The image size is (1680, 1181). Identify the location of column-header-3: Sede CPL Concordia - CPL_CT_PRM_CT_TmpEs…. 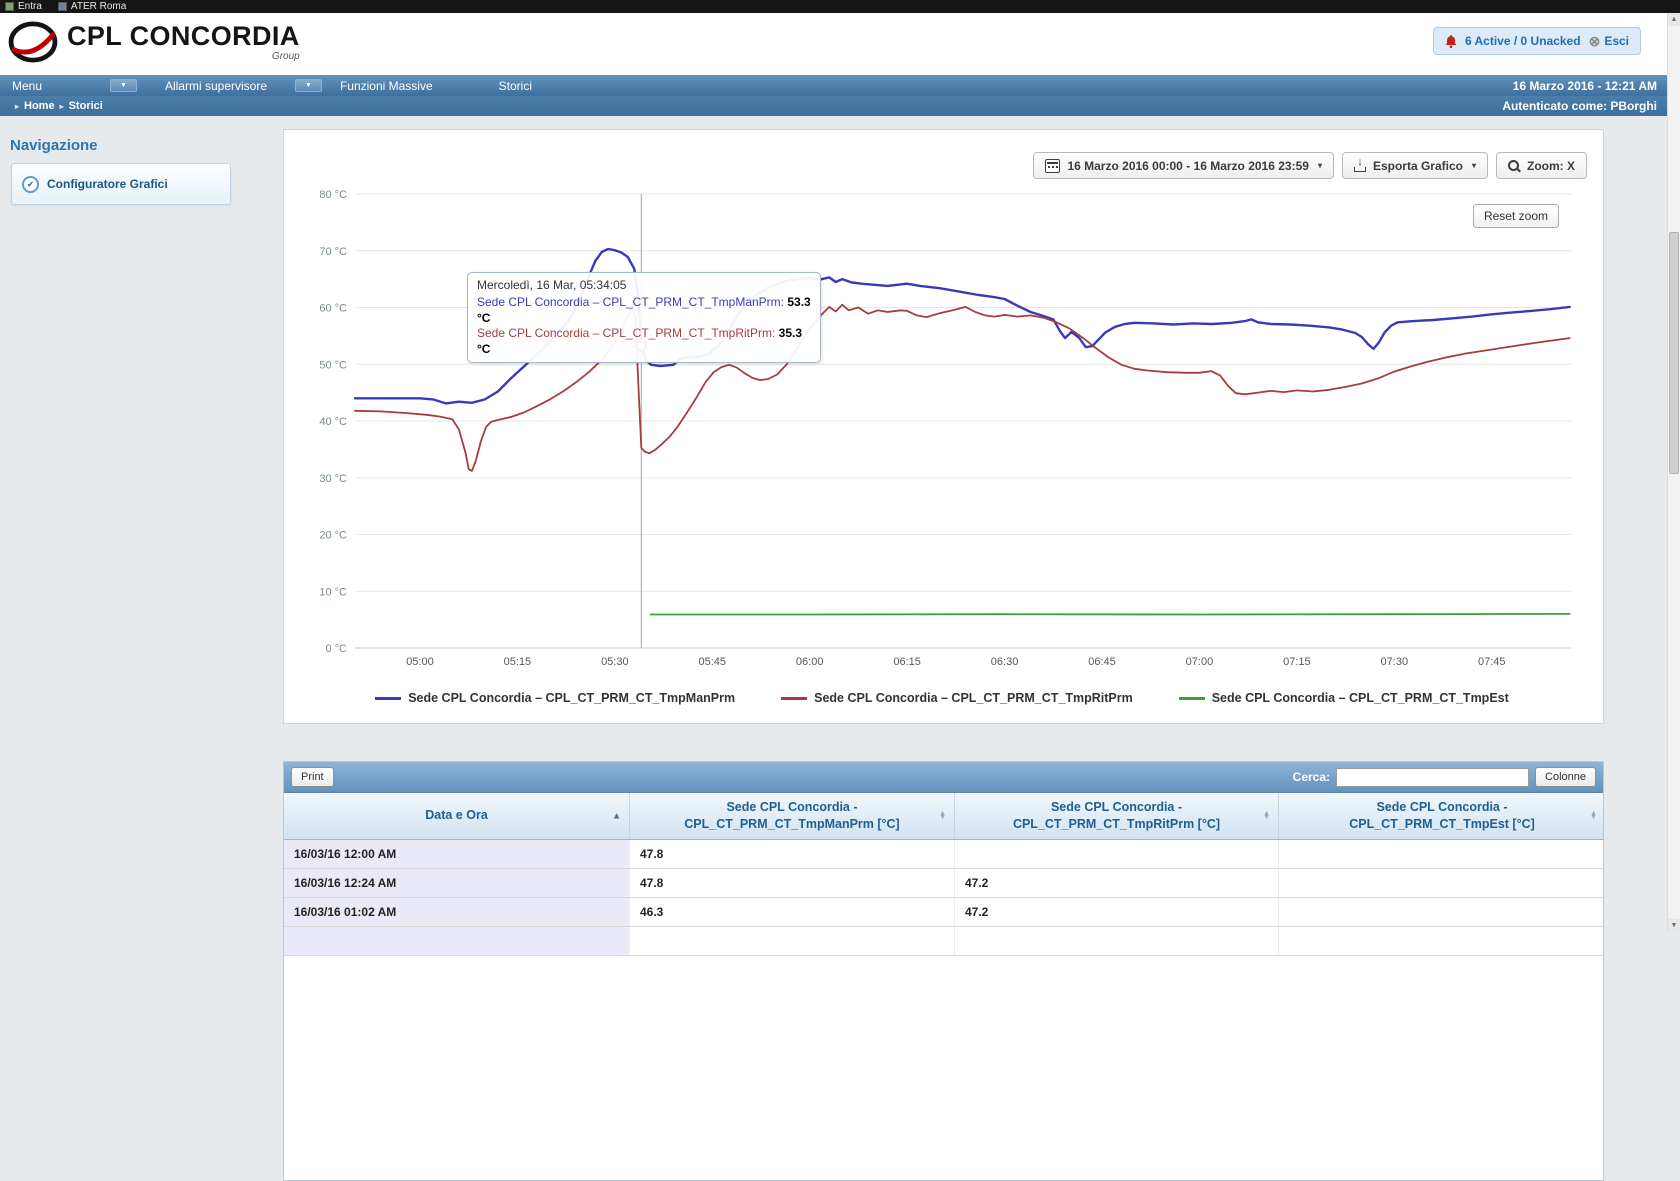
(1442, 816).